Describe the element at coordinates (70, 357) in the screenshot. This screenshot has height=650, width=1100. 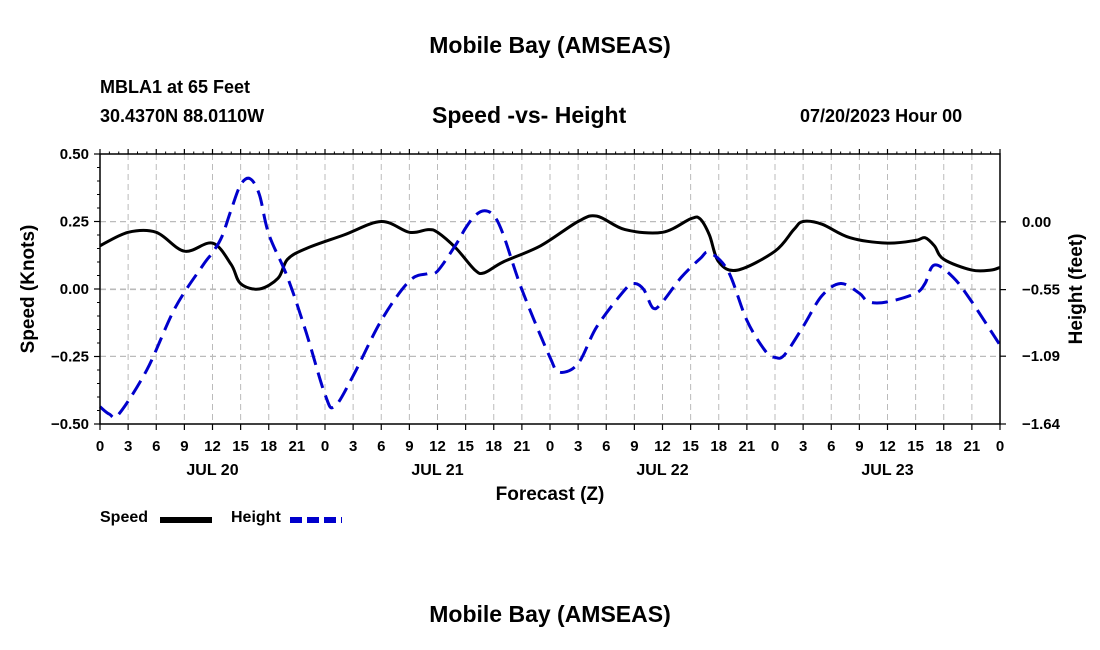
I see `y-left-tick-label: −0.25` at that location.